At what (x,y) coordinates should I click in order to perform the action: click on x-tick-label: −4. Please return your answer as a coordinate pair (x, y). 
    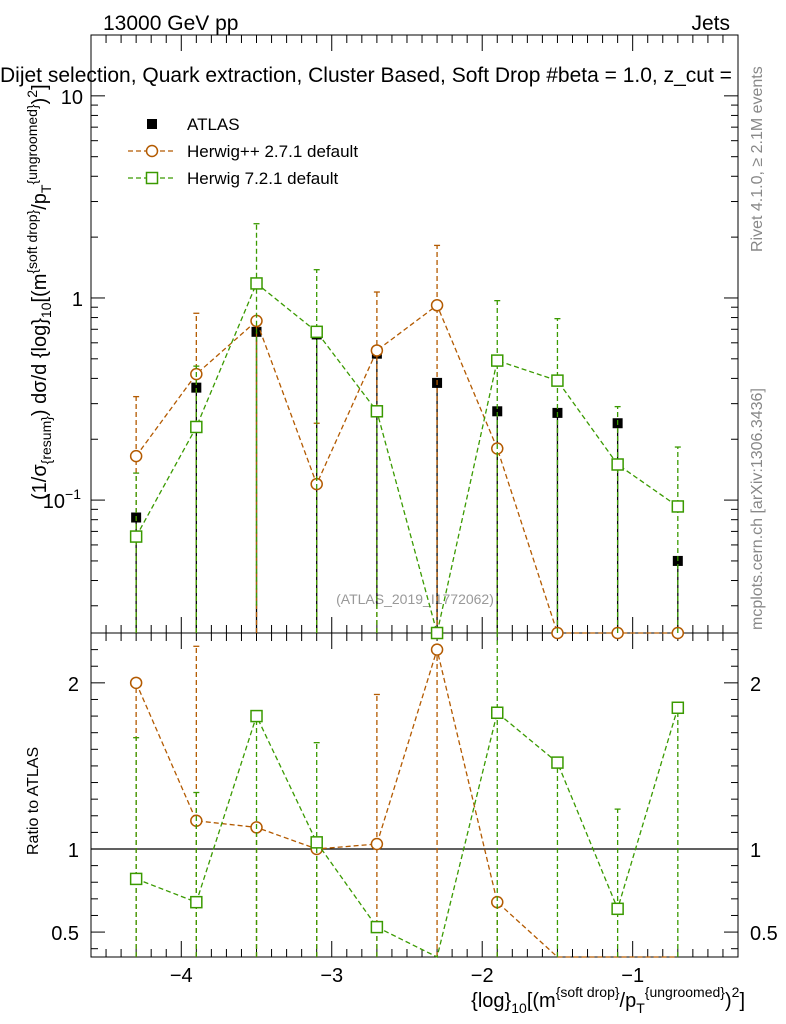
    Looking at the image, I should click on (181, 976).